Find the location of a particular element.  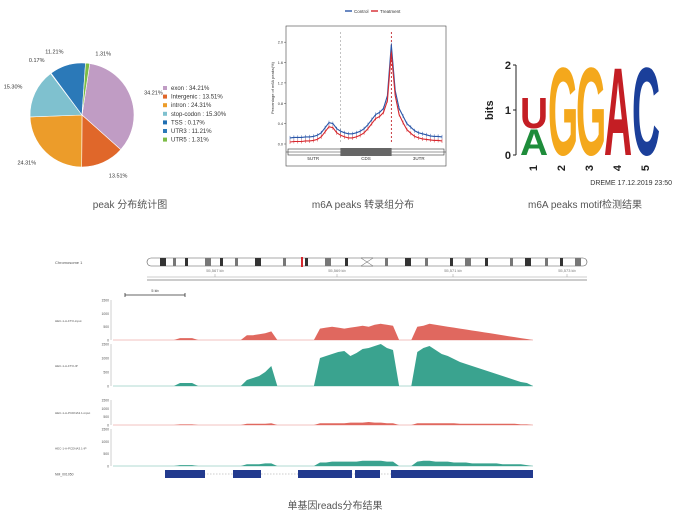

pie-value-label: 13.51% is located at coordinates (118, 176).